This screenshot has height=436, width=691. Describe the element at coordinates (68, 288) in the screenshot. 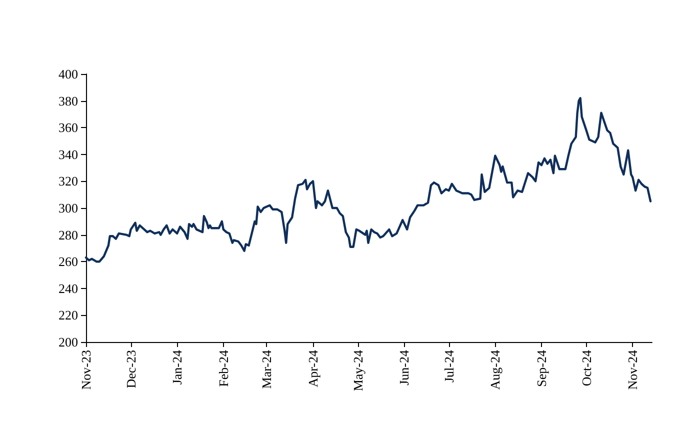

I see `y-tick-label: 240` at that location.